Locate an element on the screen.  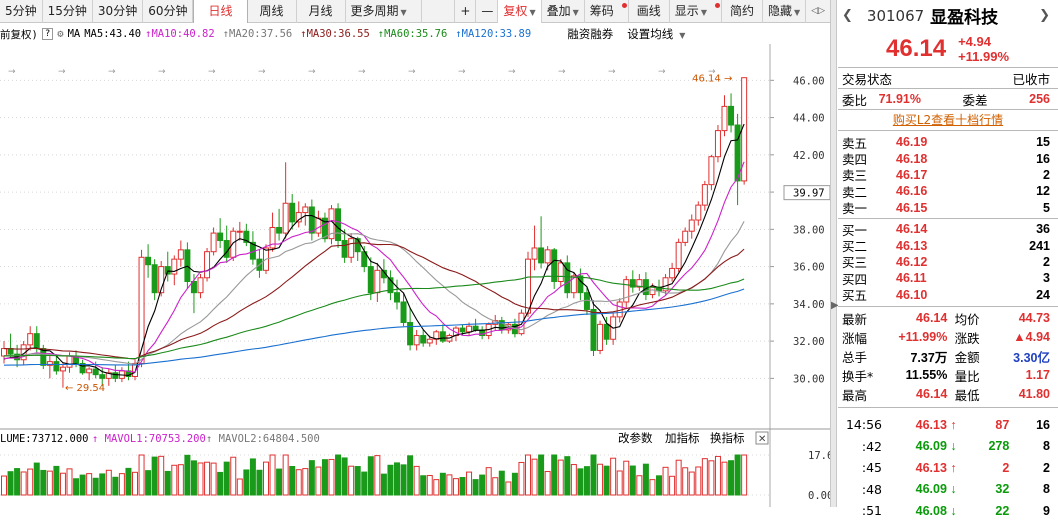
switch-indicator-button: 换指标 is located at coordinates (727, 438).